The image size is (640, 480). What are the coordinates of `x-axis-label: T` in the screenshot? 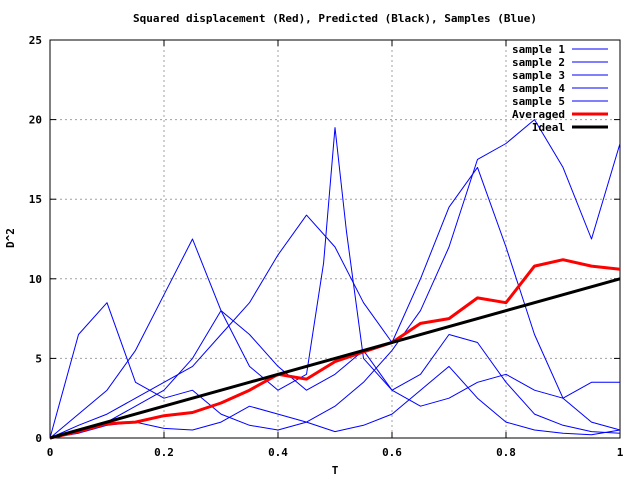 It's located at (335, 470).